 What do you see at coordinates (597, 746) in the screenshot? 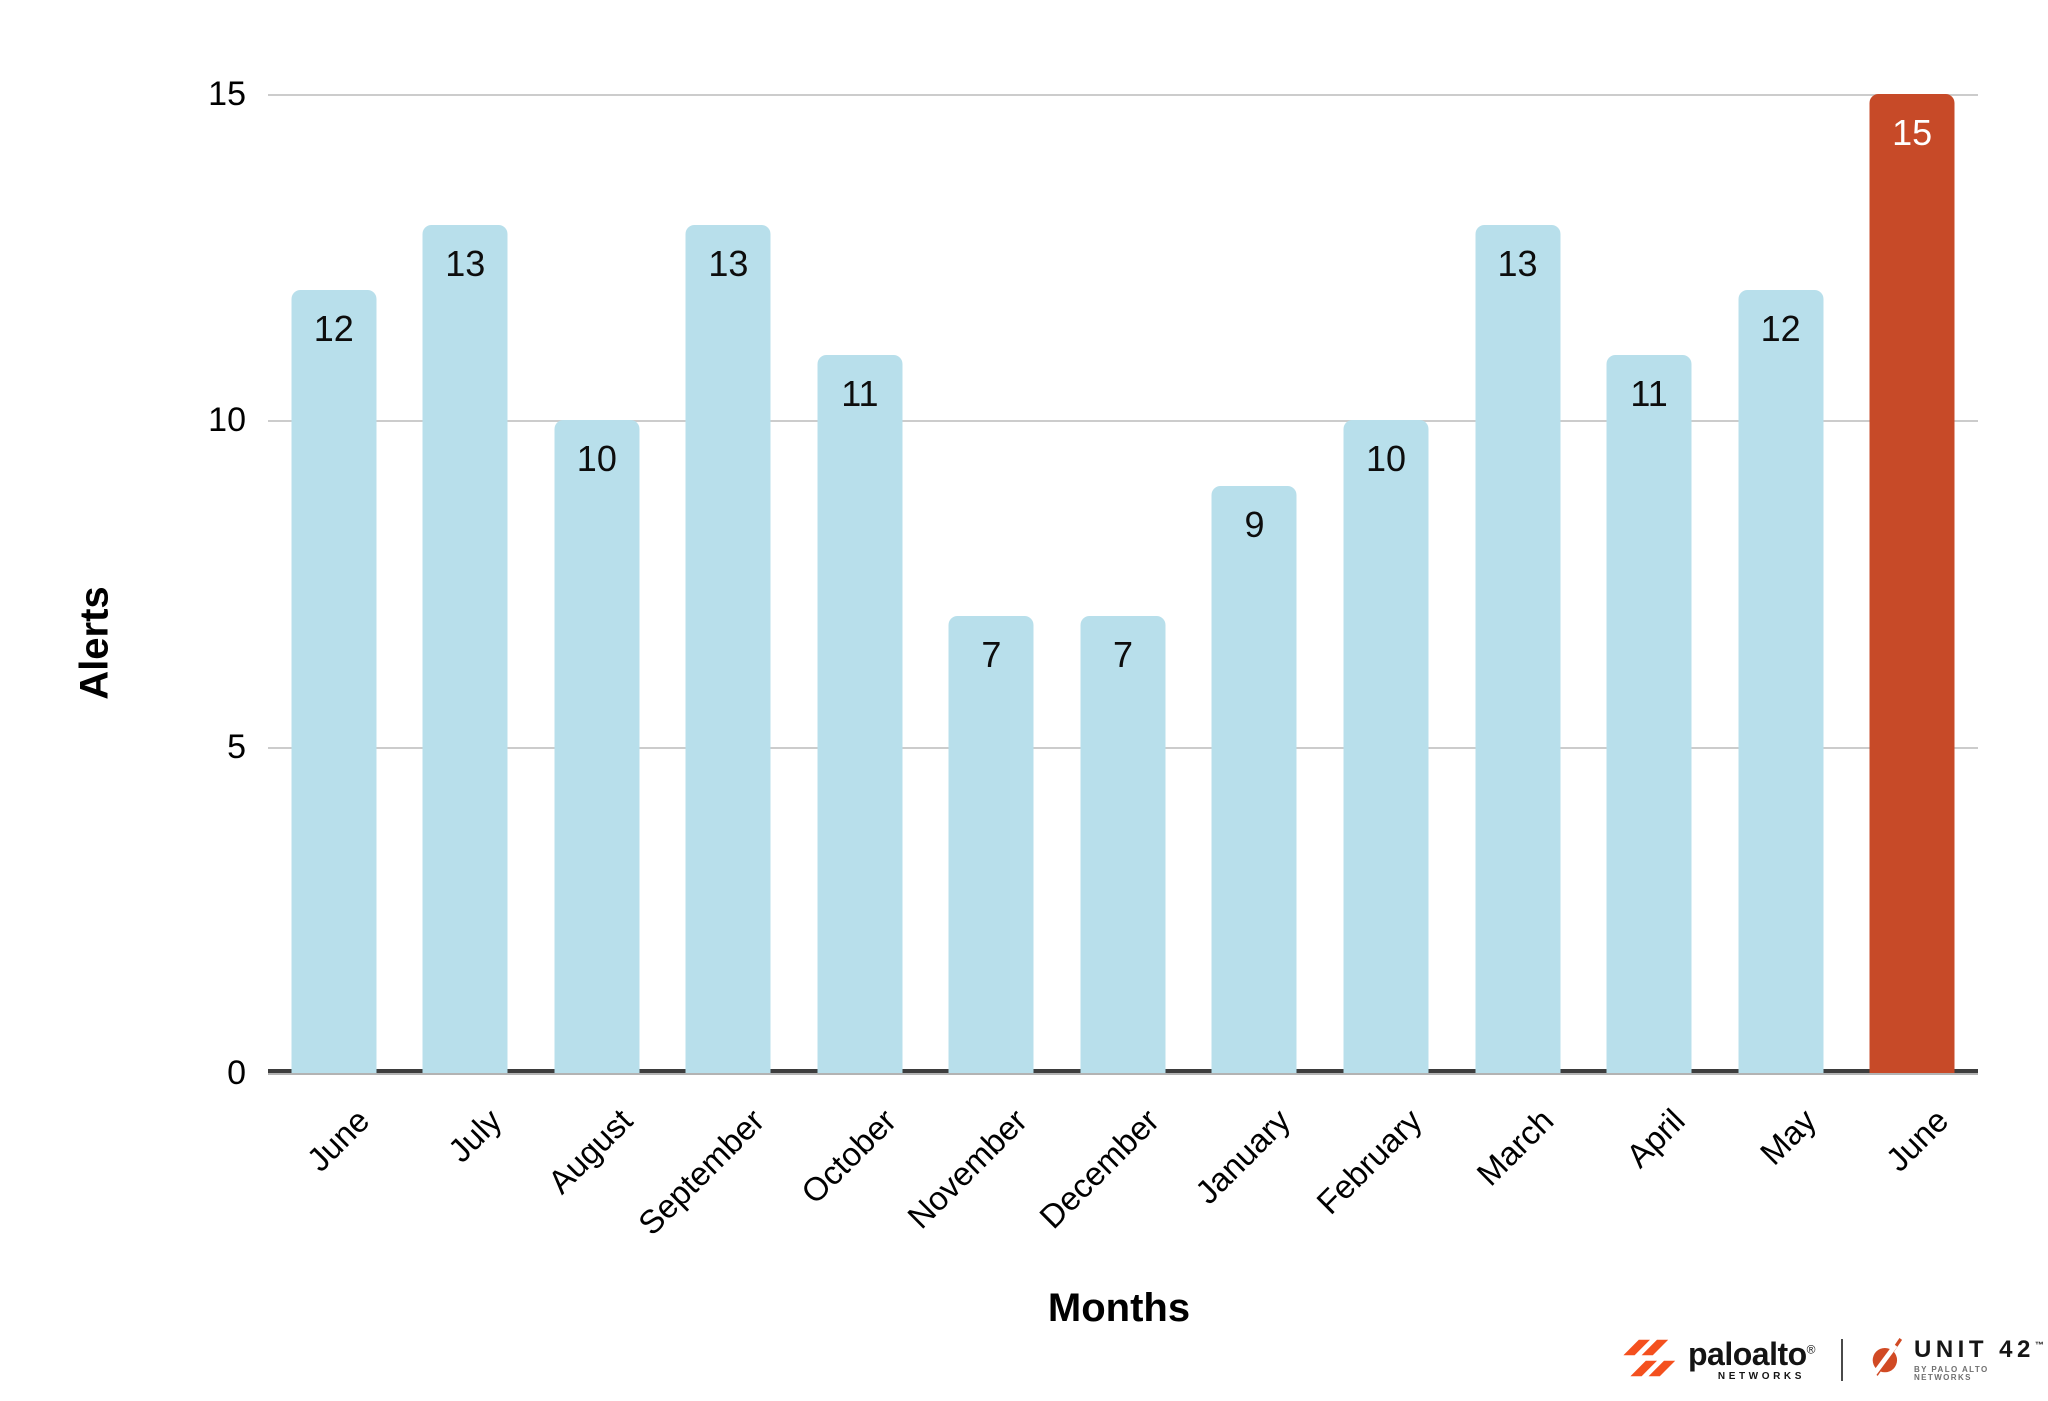
I see `bar-august-2: 10` at bounding box center [597, 746].